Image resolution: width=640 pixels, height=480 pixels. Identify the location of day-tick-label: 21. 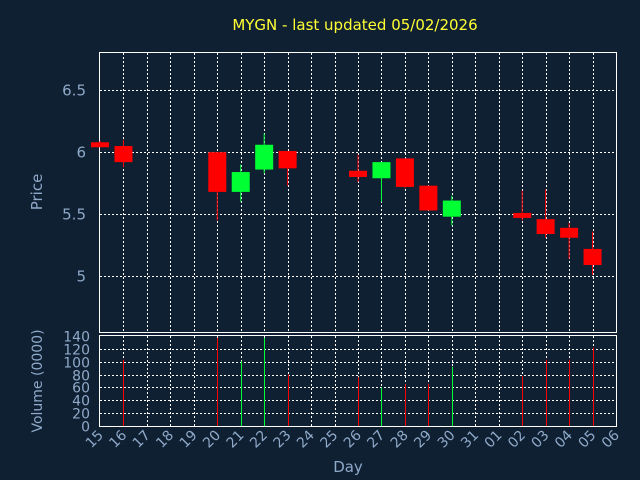
(236, 440).